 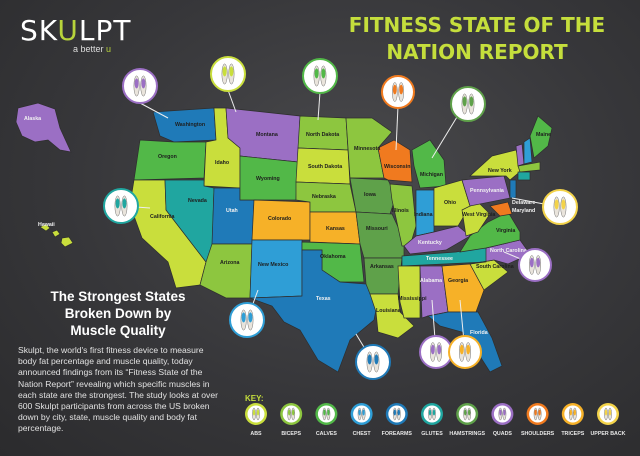 I want to click on label-nebraska: Nebraska, so click(x=324, y=197).